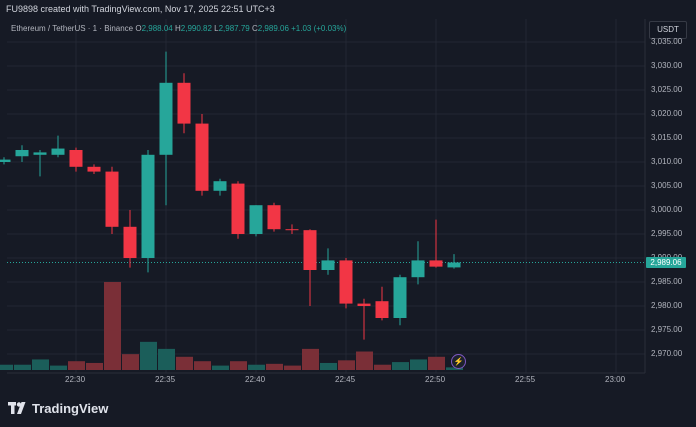  Describe the element at coordinates (667, 65) in the screenshot. I see `price-tick-label: 3,030.00` at that location.